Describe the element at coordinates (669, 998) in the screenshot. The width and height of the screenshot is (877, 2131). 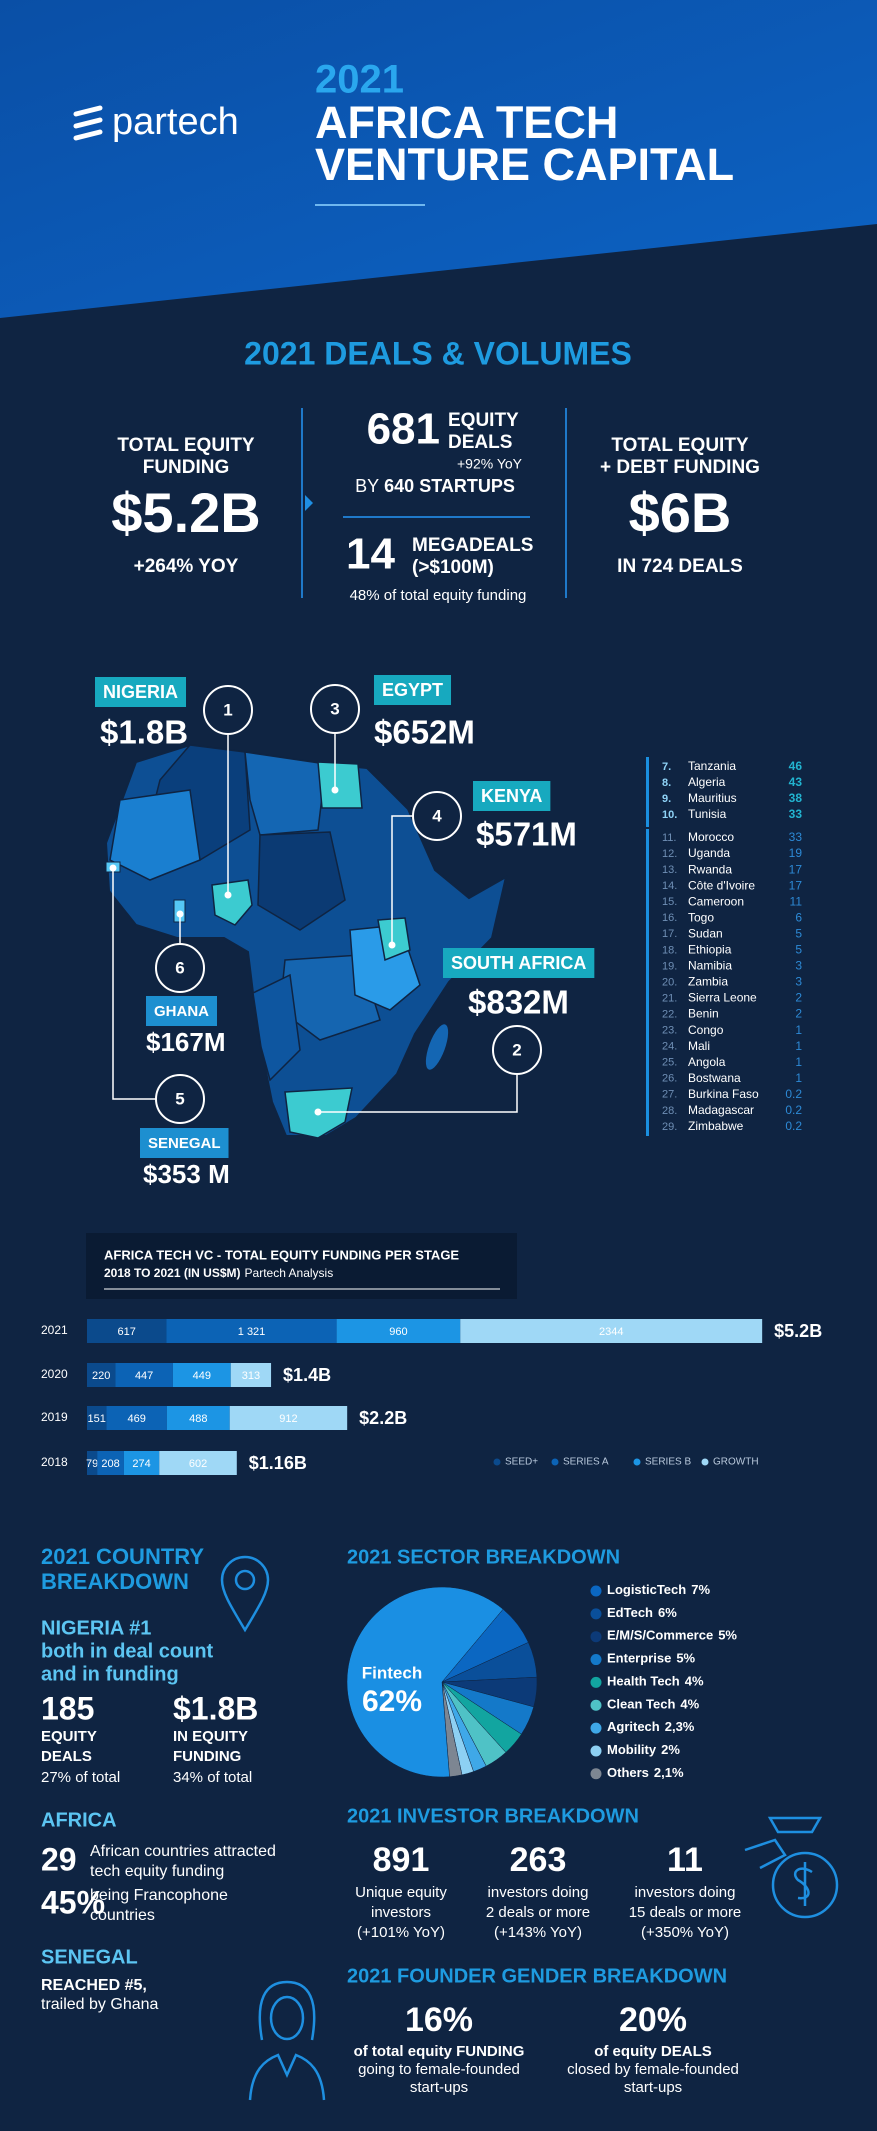
I see `rank: 21.` at that location.